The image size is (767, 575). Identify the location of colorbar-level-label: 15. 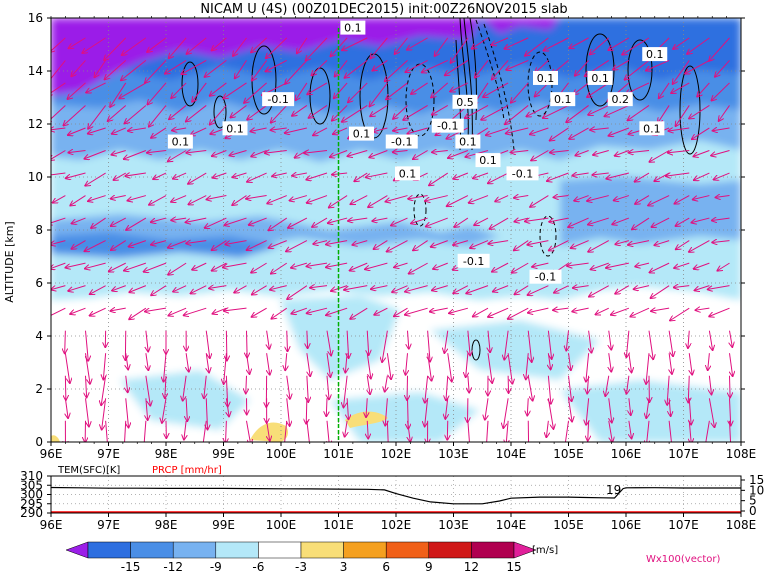
(513, 567).